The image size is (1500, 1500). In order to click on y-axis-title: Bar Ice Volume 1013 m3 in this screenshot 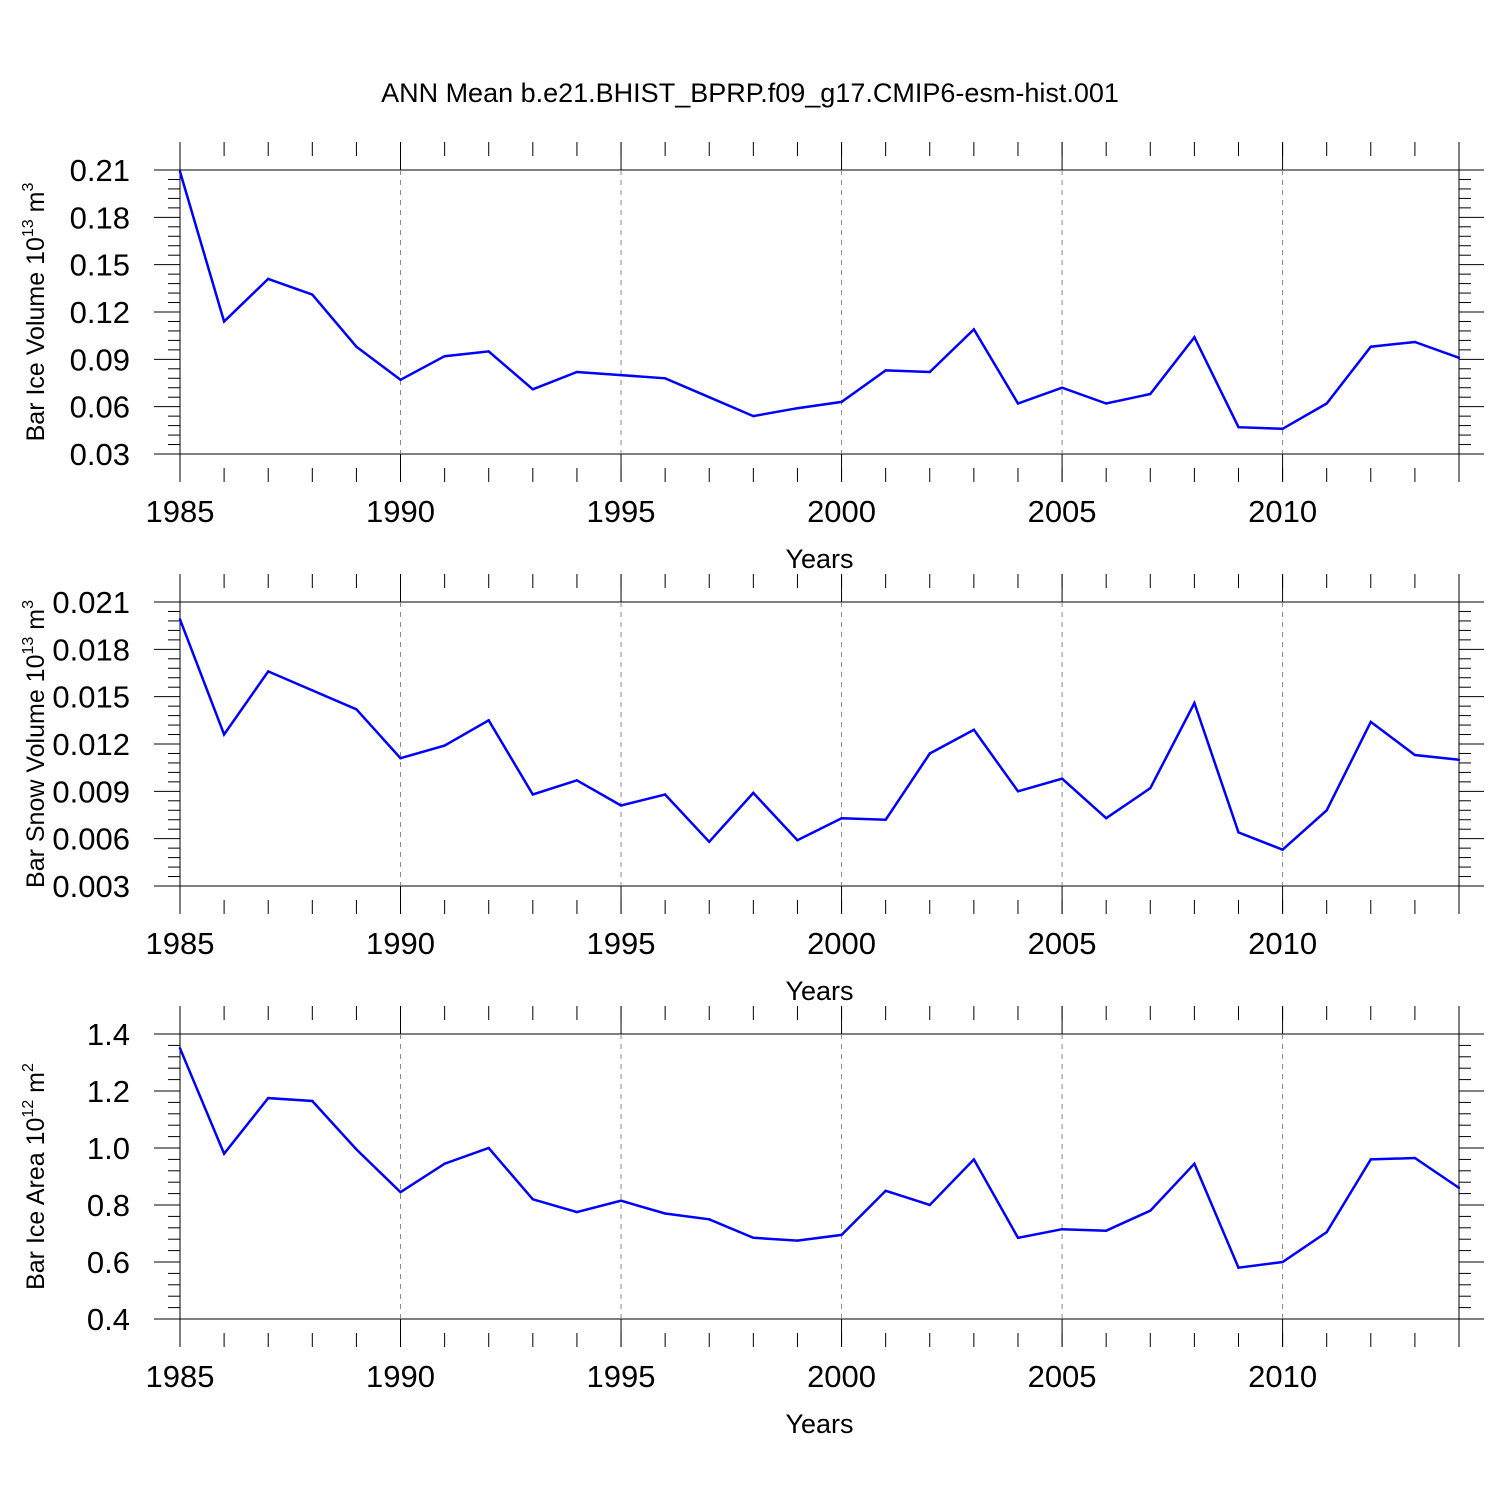, I will do `click(35, 312)`.